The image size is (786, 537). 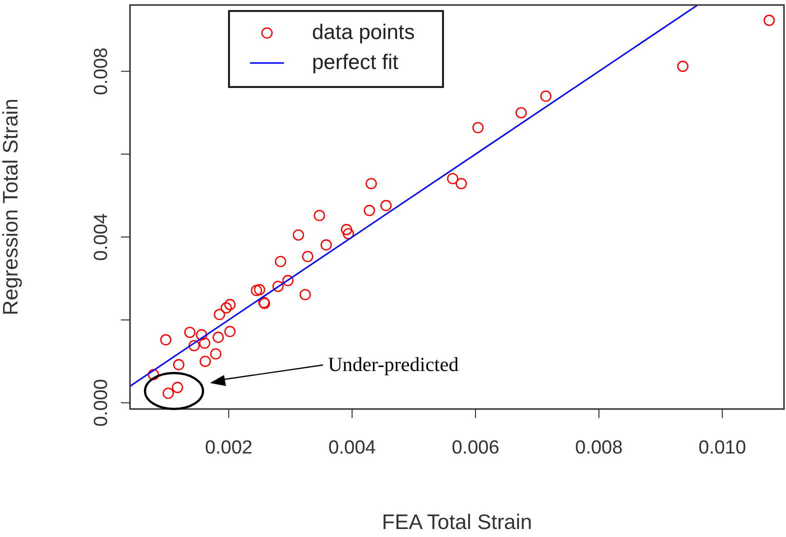 What do you see at coordinates (363, 33) in the screenshot?
I see `legend-label: data points` at bounding box center [363, 33].